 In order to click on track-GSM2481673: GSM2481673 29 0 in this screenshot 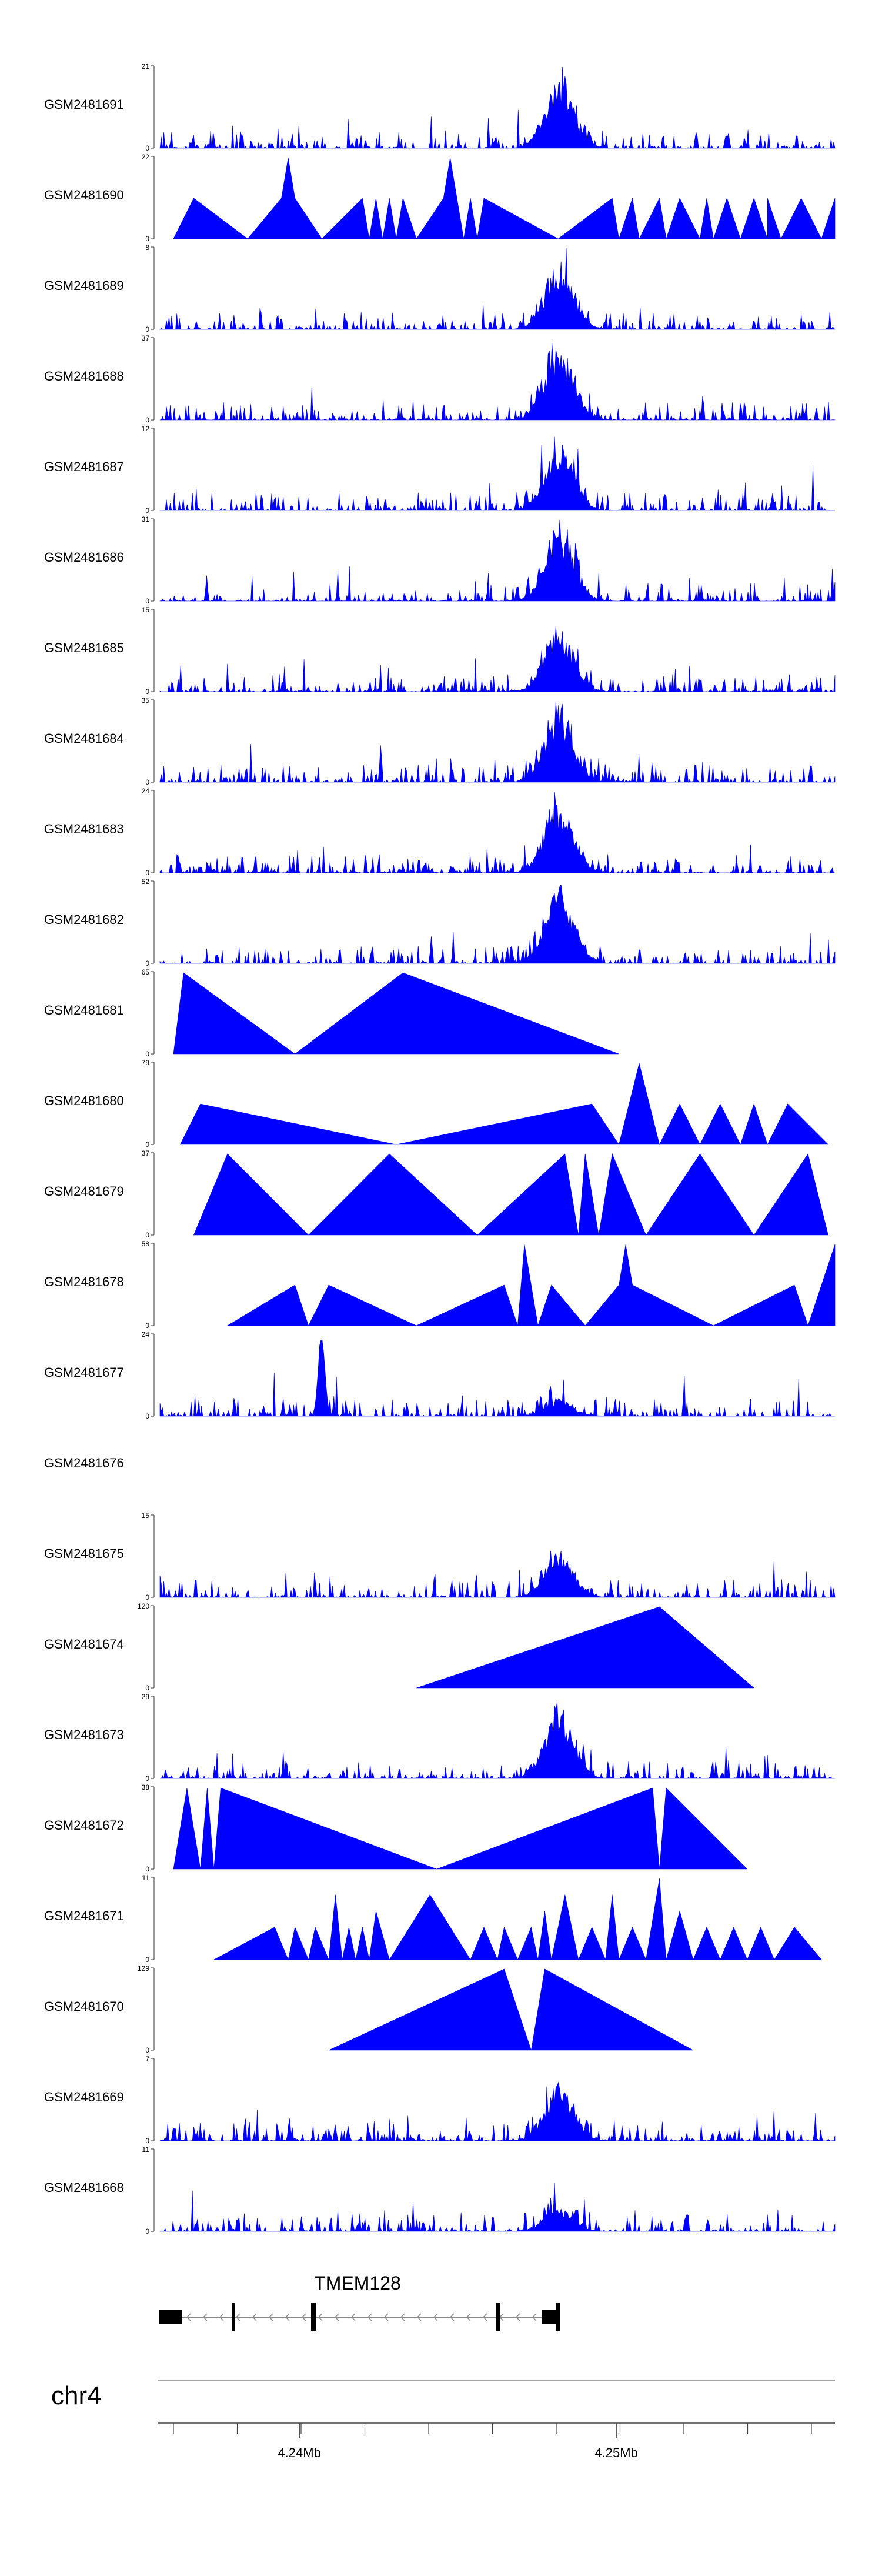, I will do `click(440, 1738)`.